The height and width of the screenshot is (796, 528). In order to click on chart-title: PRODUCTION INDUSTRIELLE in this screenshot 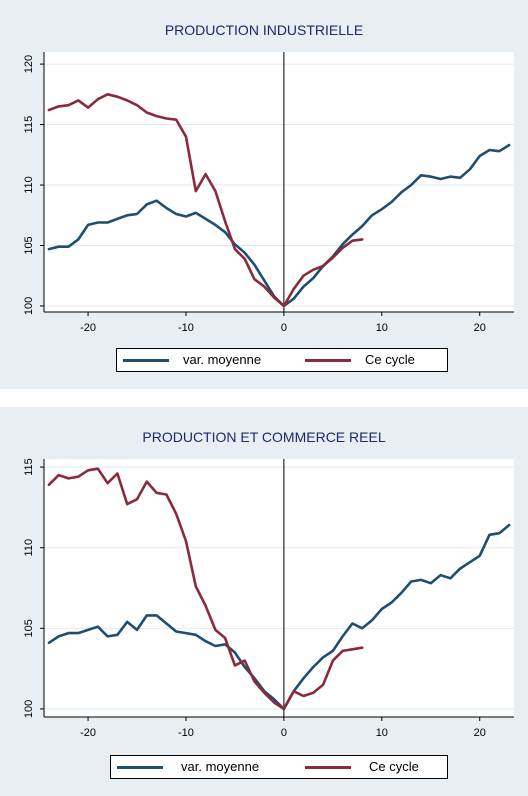, I will do `click(264, 30)`.